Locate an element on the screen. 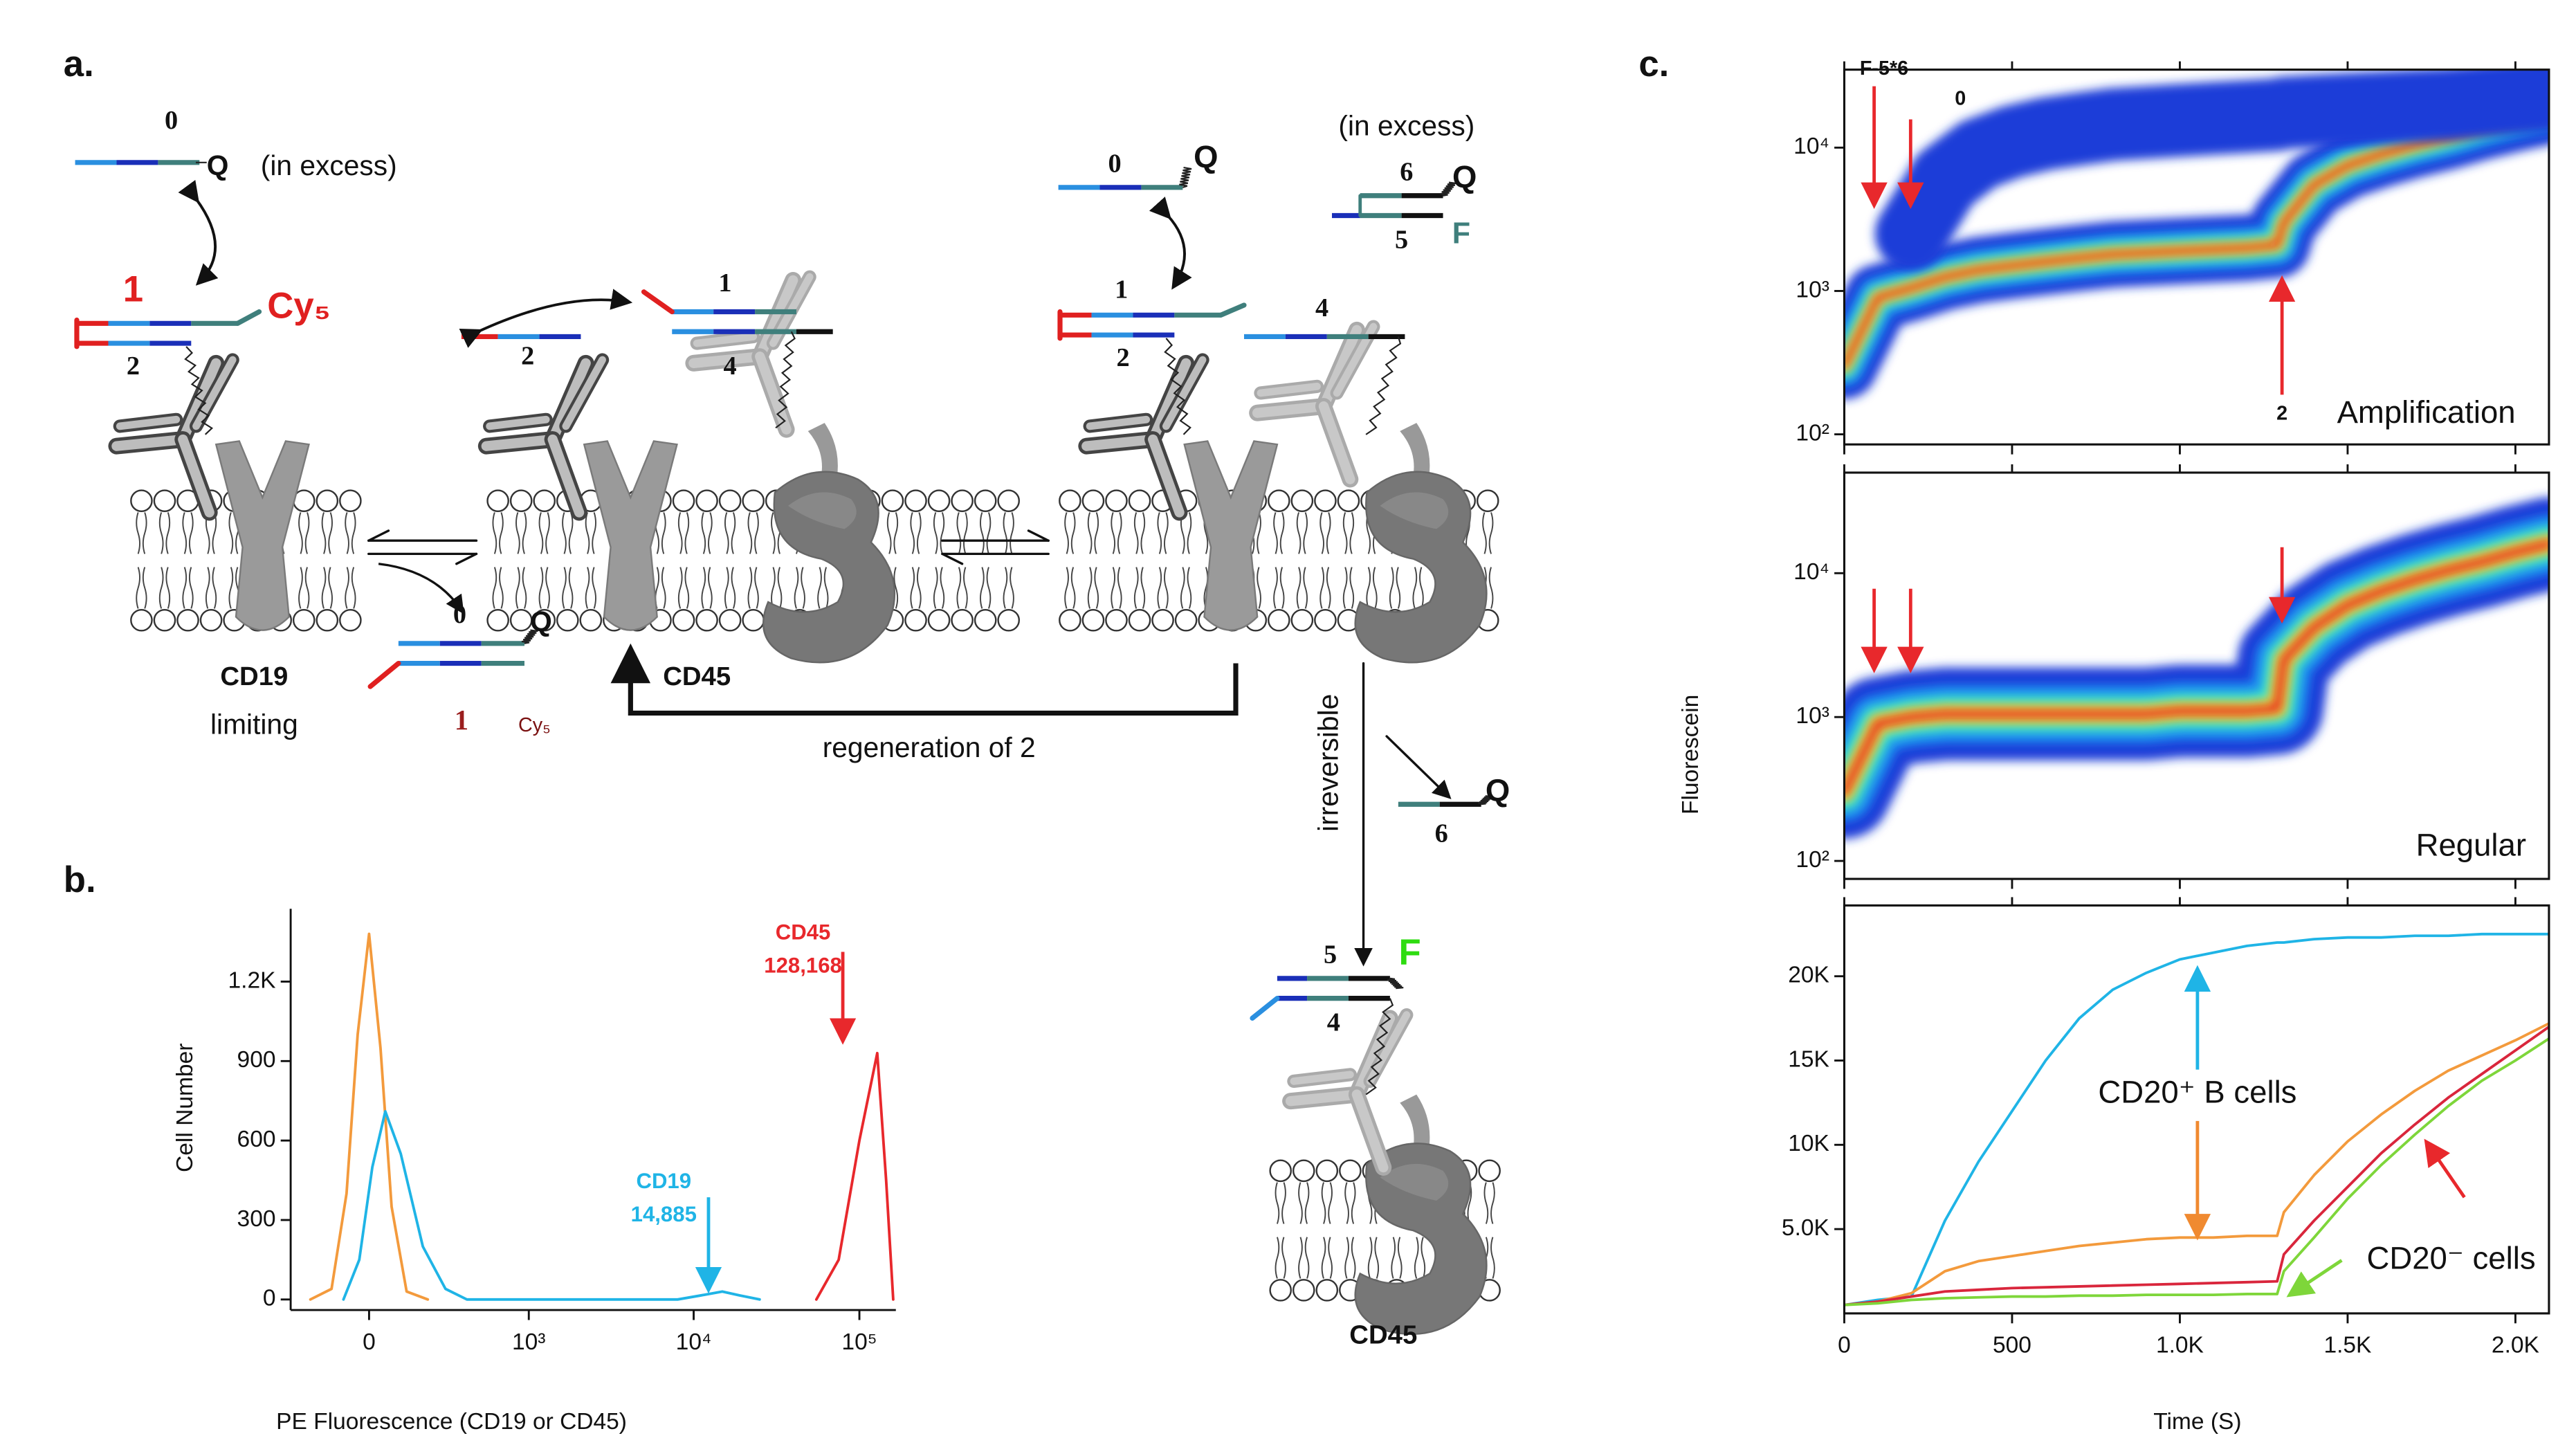  panel-label: b. is located at coordinates (80, 879).